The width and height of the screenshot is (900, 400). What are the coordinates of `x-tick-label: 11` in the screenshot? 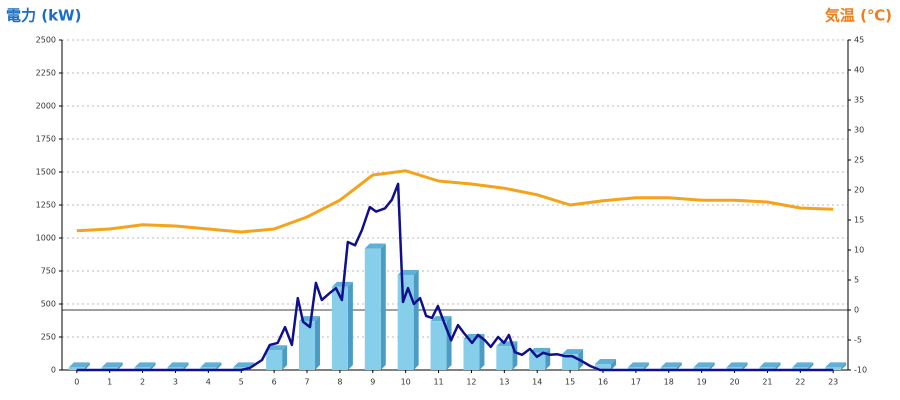 It's located at (438, 382).